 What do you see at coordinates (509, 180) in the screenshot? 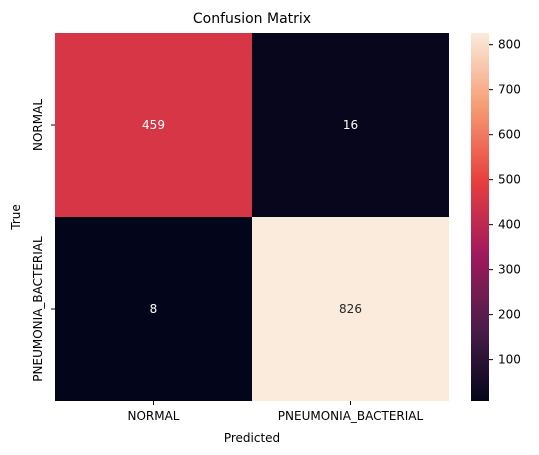
I see `colorbar-tick-label: 500` at bounding box center [509, 180].